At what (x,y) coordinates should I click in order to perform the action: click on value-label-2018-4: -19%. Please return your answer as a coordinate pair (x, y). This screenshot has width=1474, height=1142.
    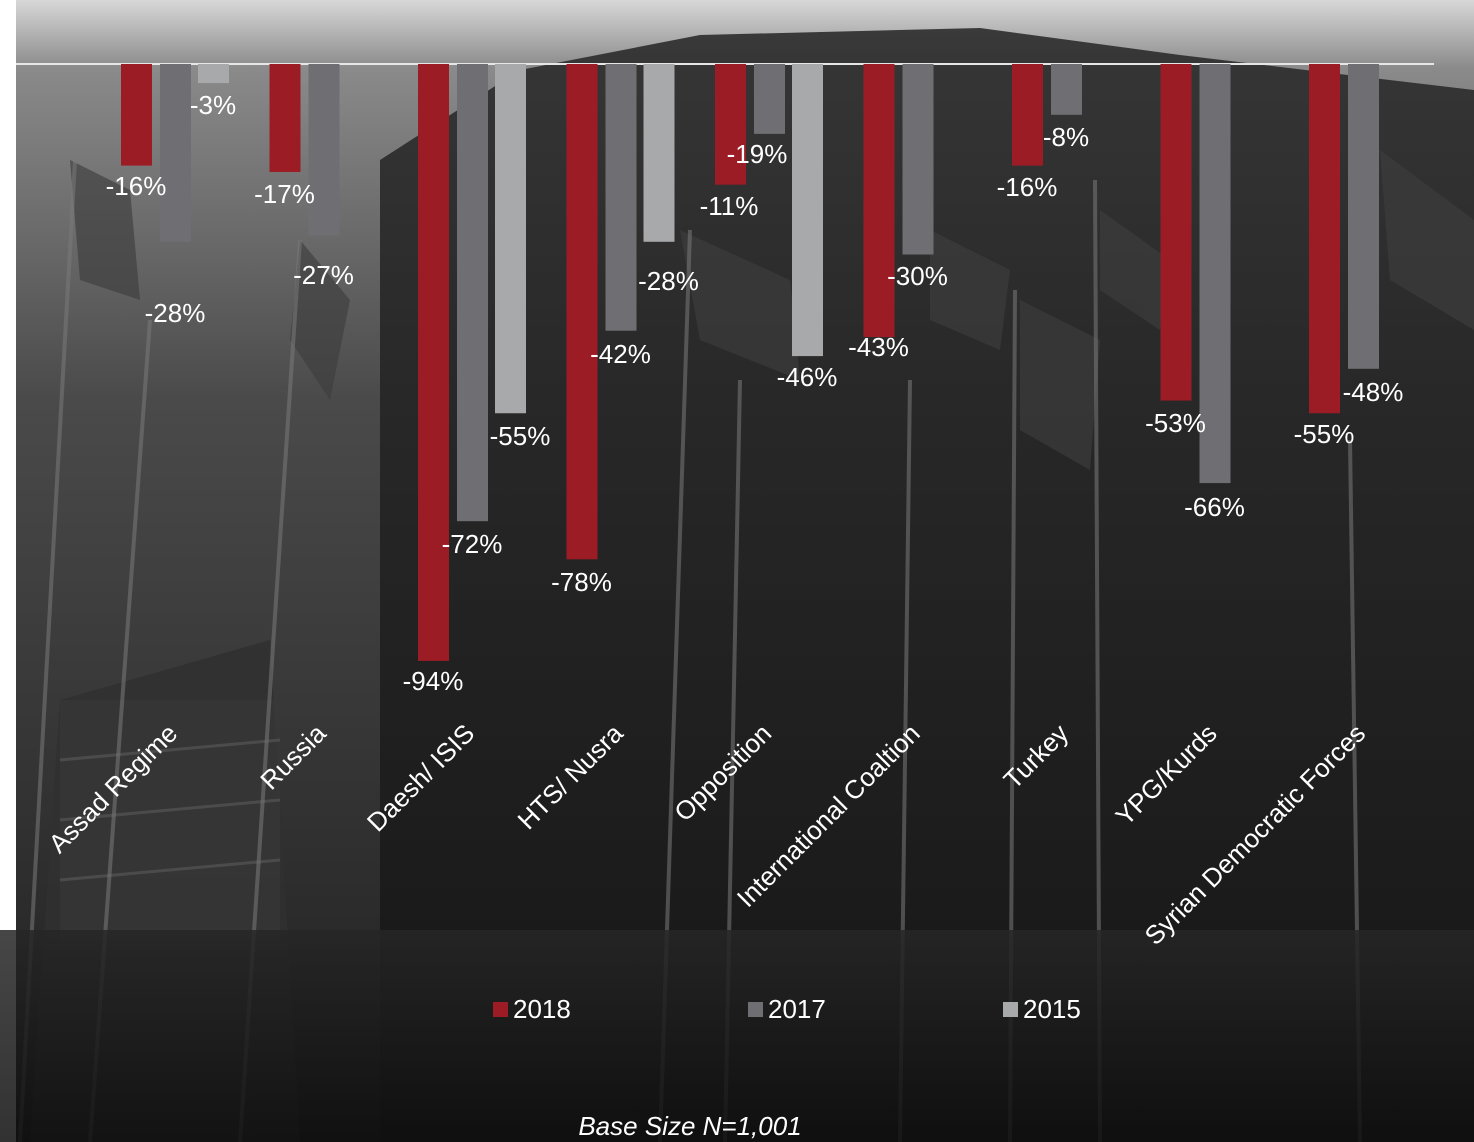
    Looking at the image, I should click on (757, 154).